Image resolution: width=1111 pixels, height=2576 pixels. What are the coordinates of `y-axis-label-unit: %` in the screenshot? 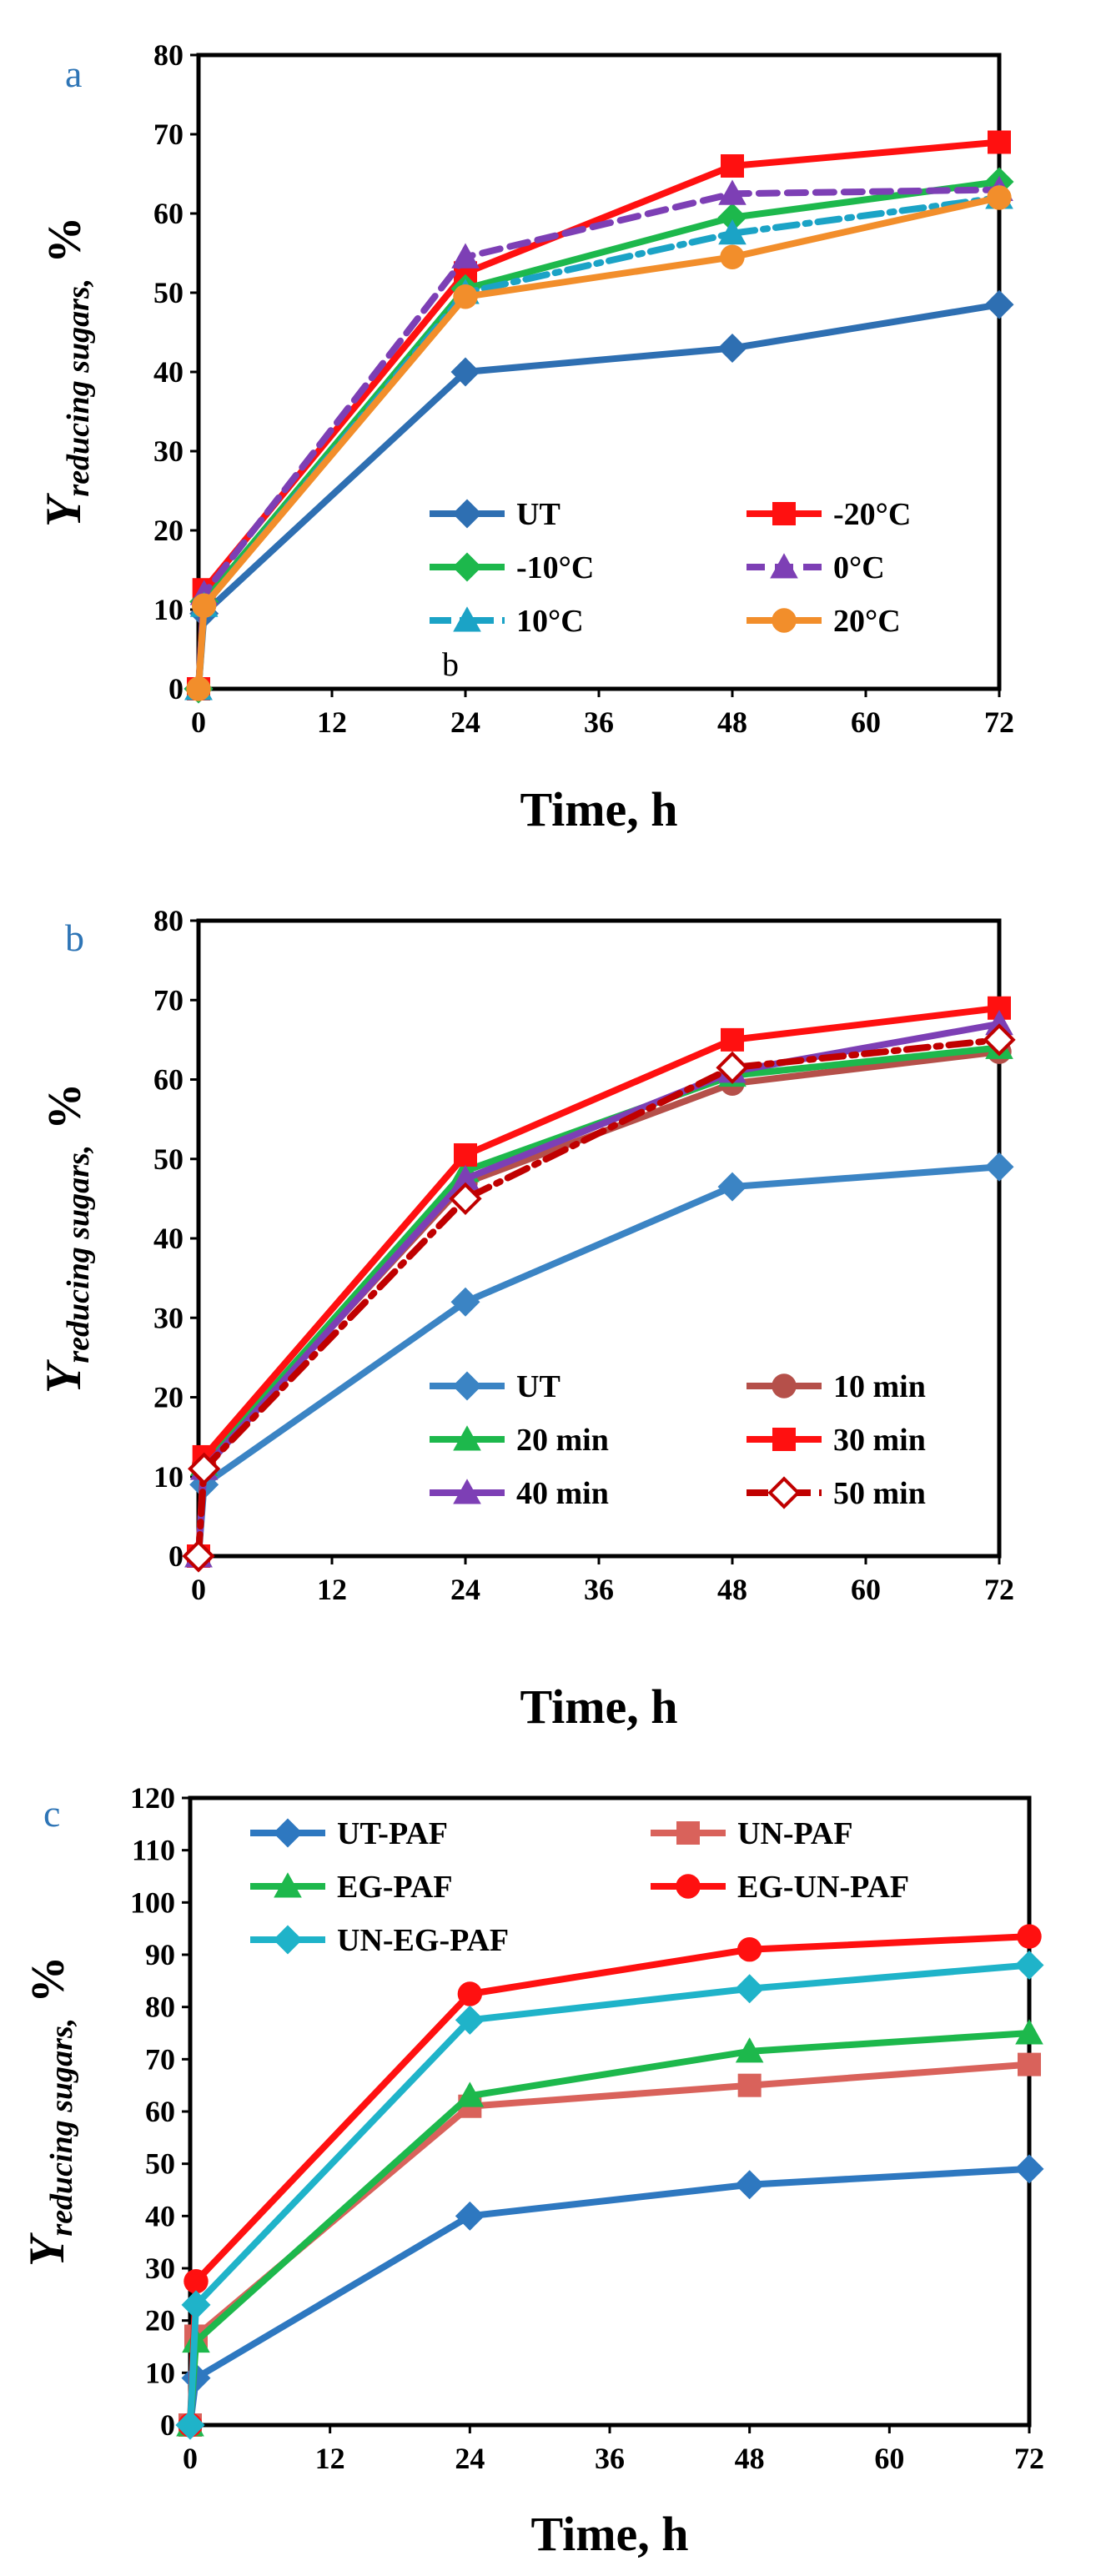 It's located at (65, 240).